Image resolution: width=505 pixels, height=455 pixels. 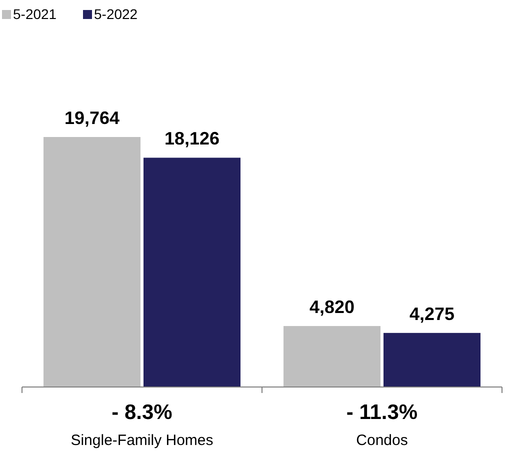 What do you see at coordinates (116, 14) in the screenshot?
I see `legend-label: 5-2022` at bounding box center [116, 14].